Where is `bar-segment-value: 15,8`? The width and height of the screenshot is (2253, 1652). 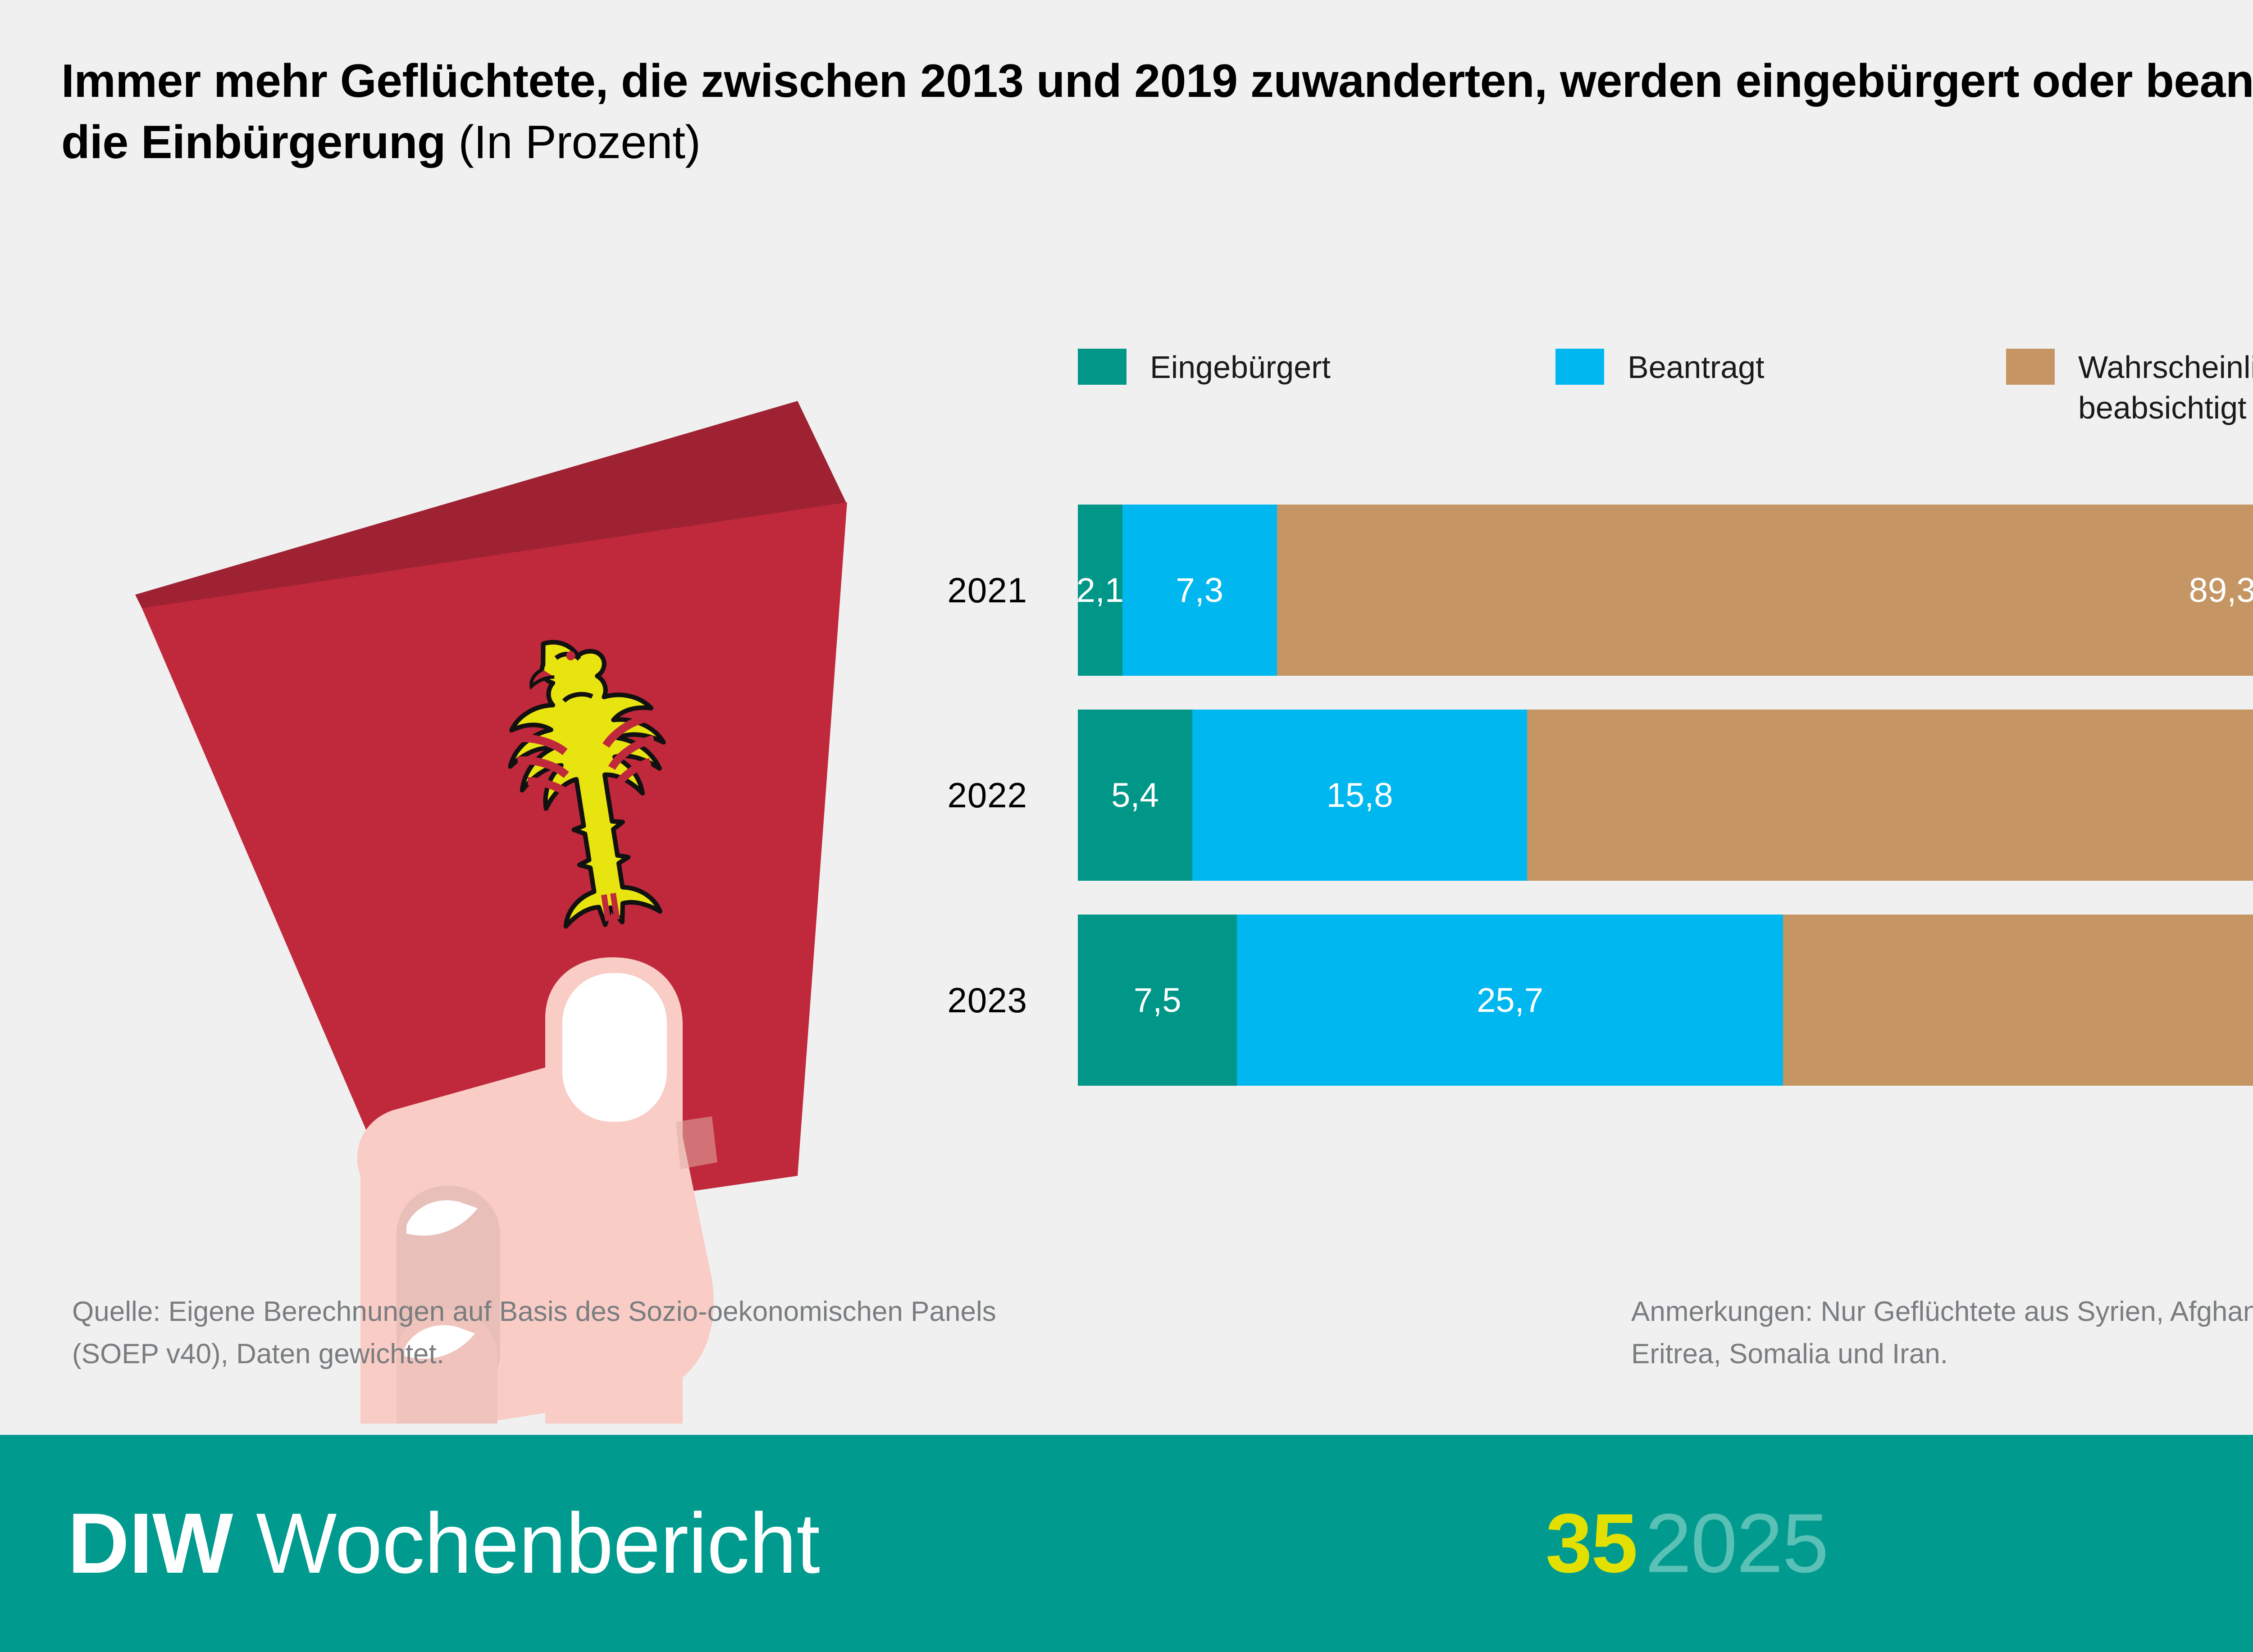 bar-segment-value: 15,8 is located at coordinates (1359, 796).